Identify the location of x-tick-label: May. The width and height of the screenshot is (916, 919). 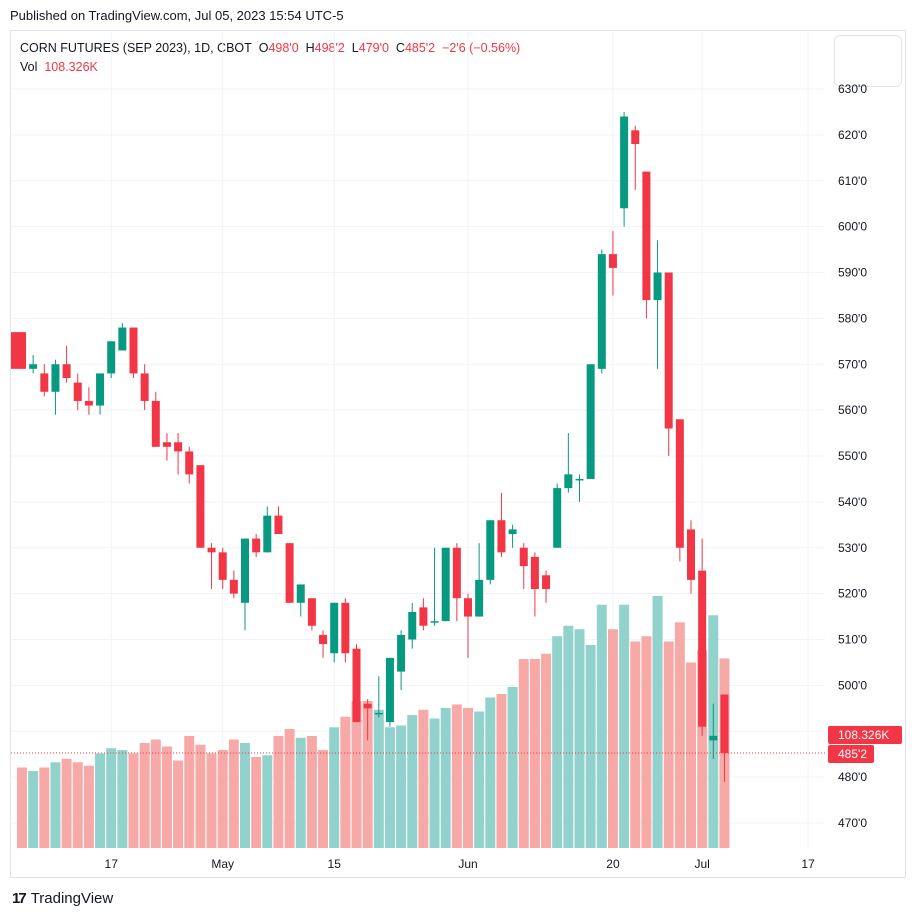
(222, 864).